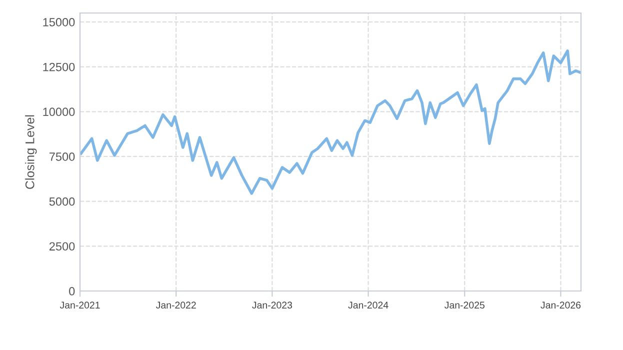 The height and width of the screenshot is (350, 623). Describe the element at coordinates (272, 305) in the screenshot. I see `x-tick-label: Jan-2023` at that location.